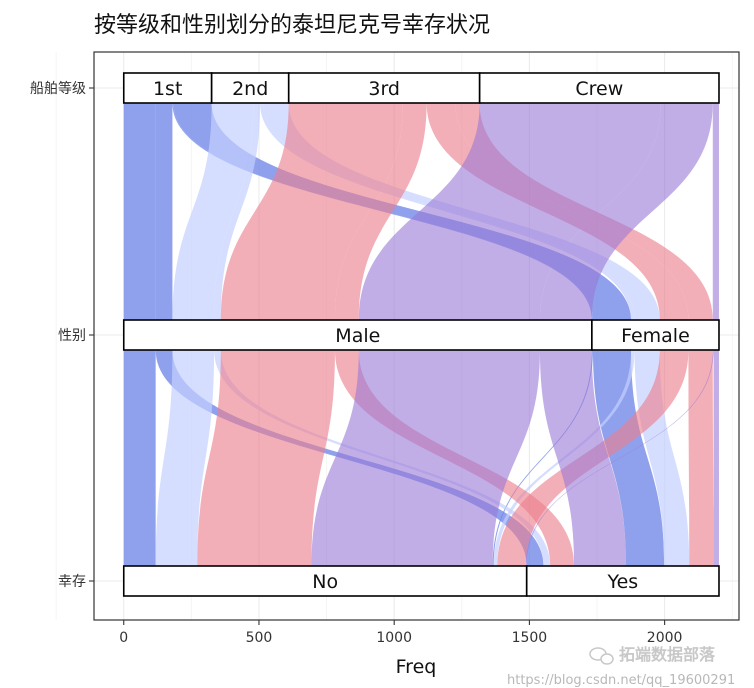 Image resolution: width=754 pixels, height=688 pixels. I want to click on x-tick-label: 1000, so click(394, 638).